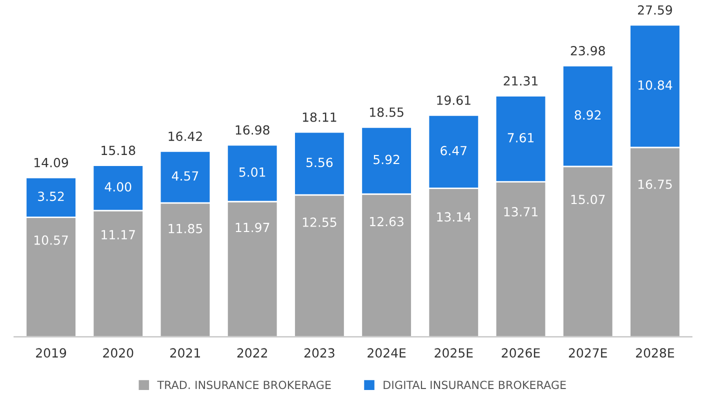  I want to click on data-label: 6.47, so click(453, 151).